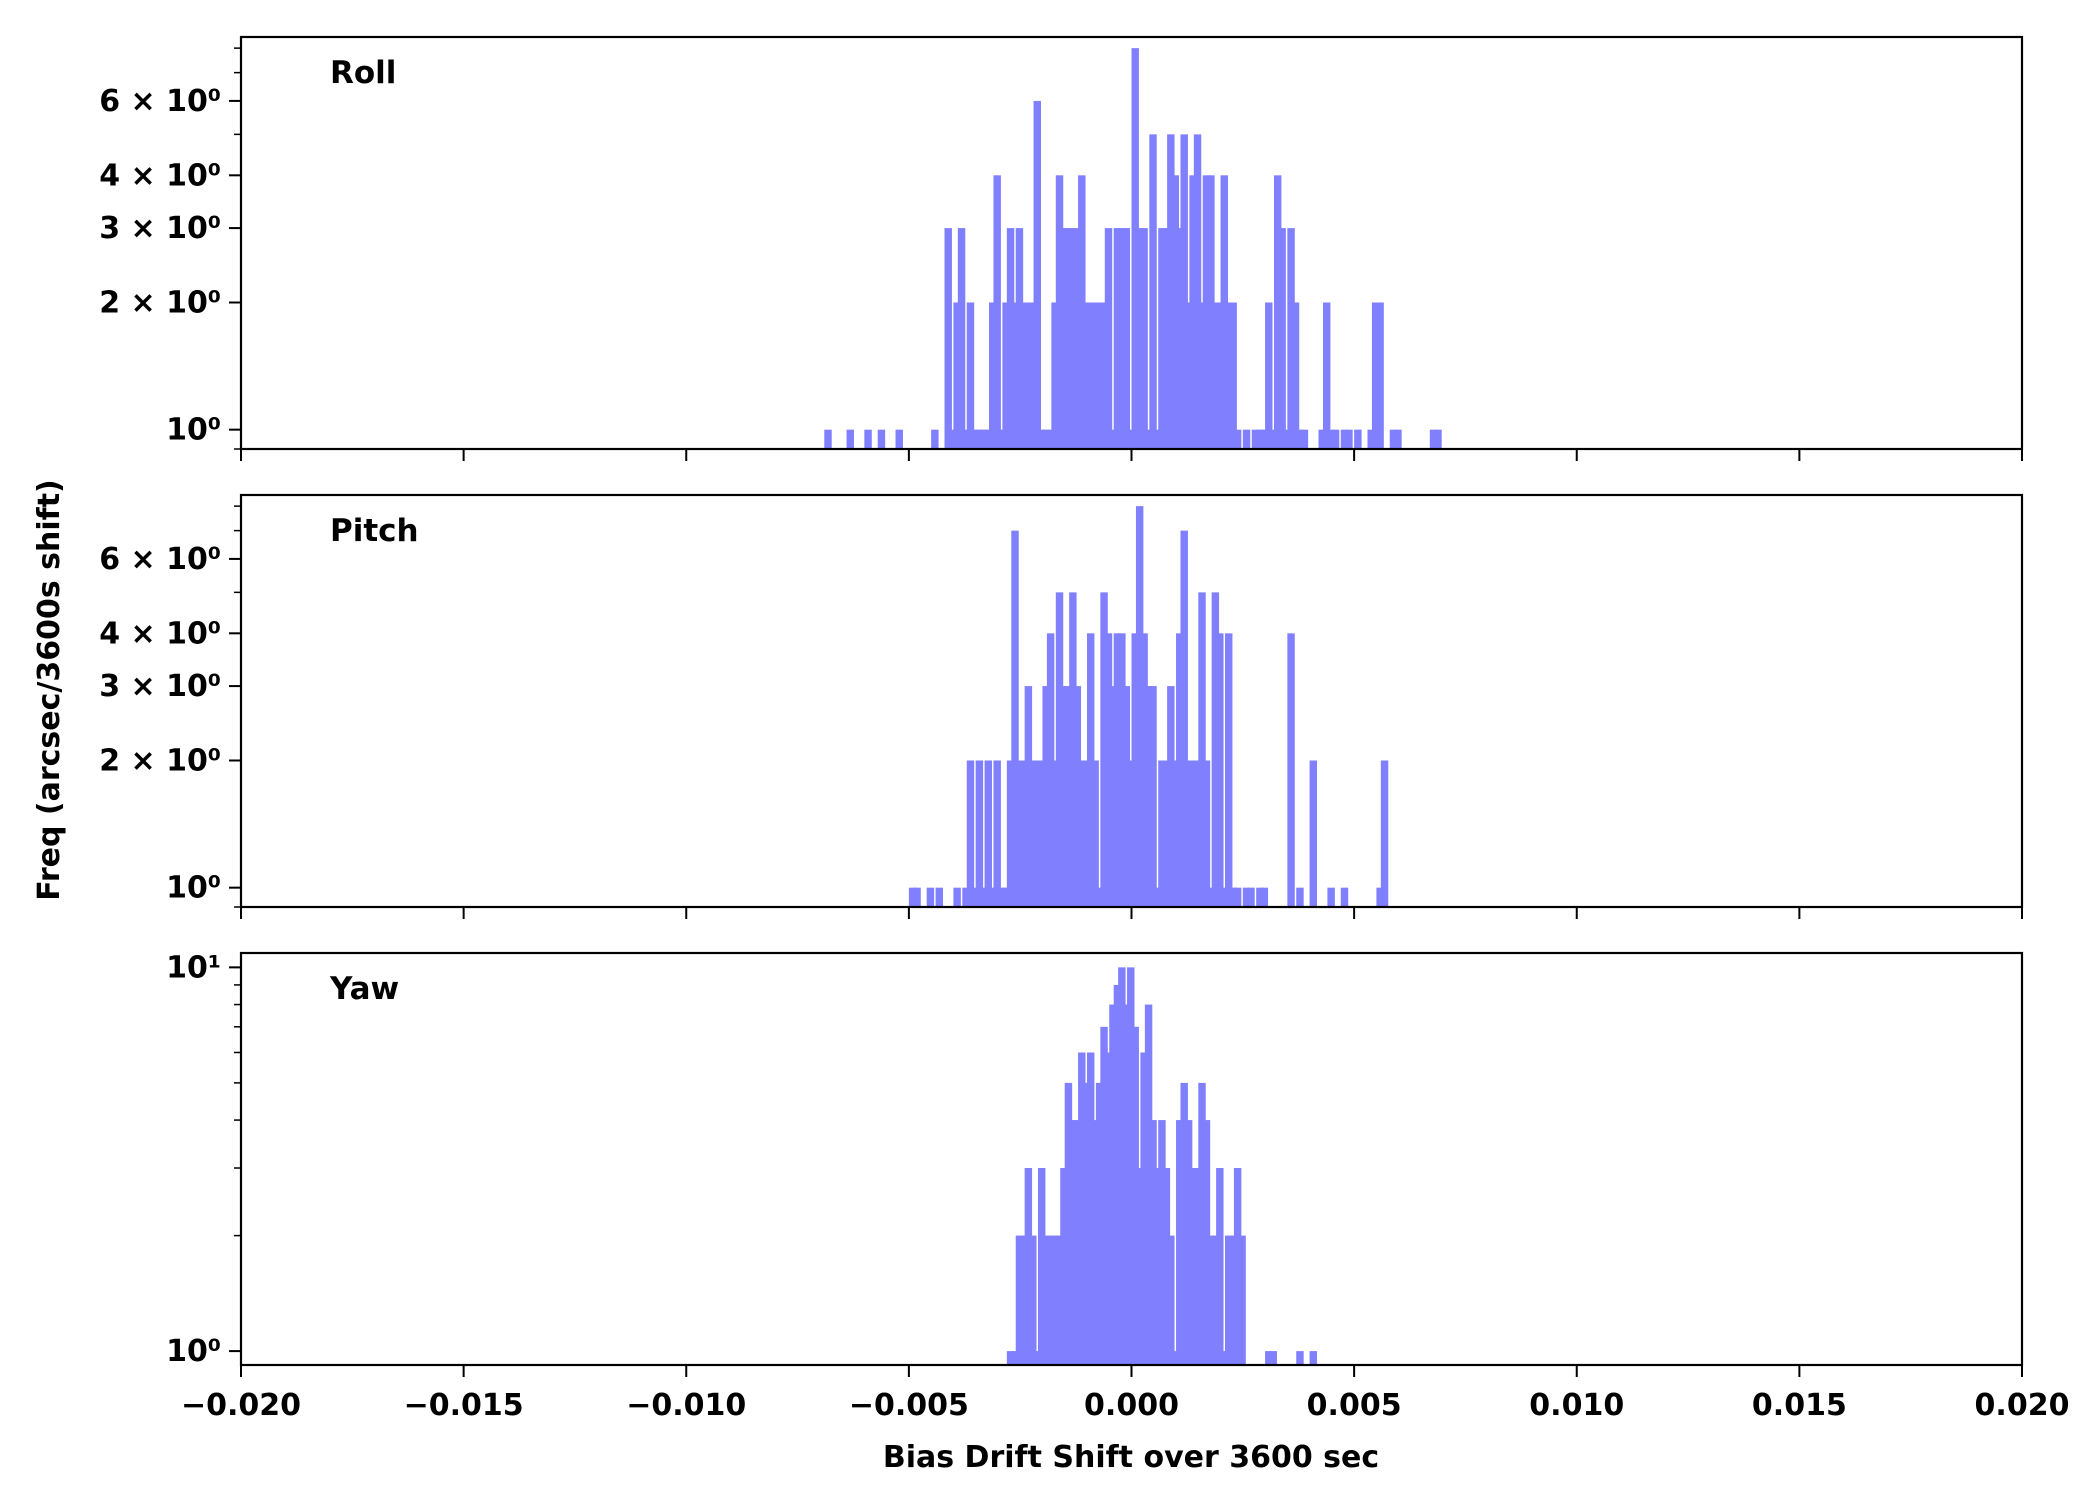 The width and height of the screenshot is (2100, 1500). What do you see at coordinates (1133, 249) in the screenshot?
I see `bars-roll` at bounding box center [1133, 249].